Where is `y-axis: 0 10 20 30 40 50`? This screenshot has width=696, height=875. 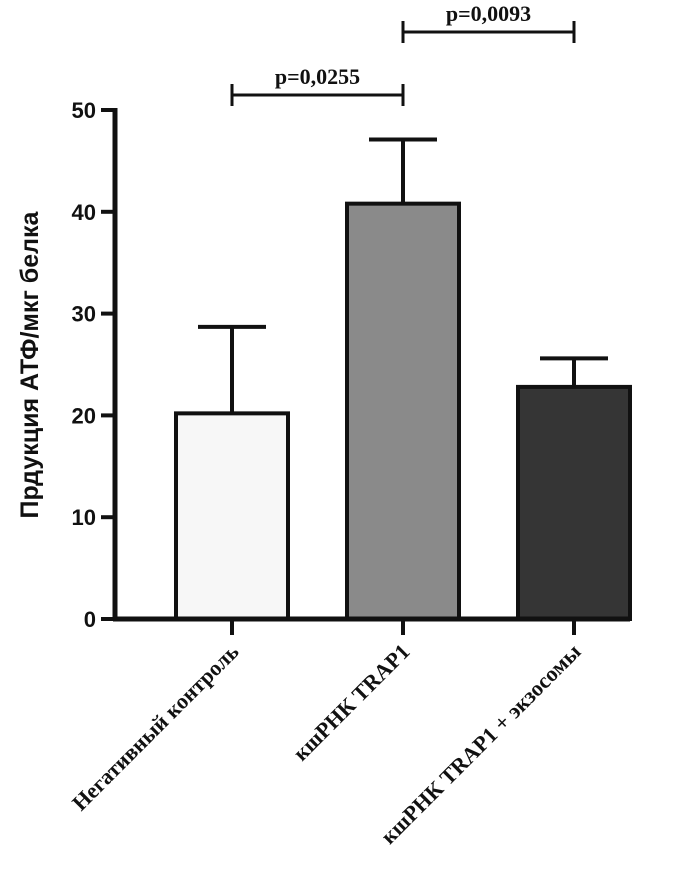
y-axis: 0 10 20 30 40 50 is located at coordinates (95, 365).